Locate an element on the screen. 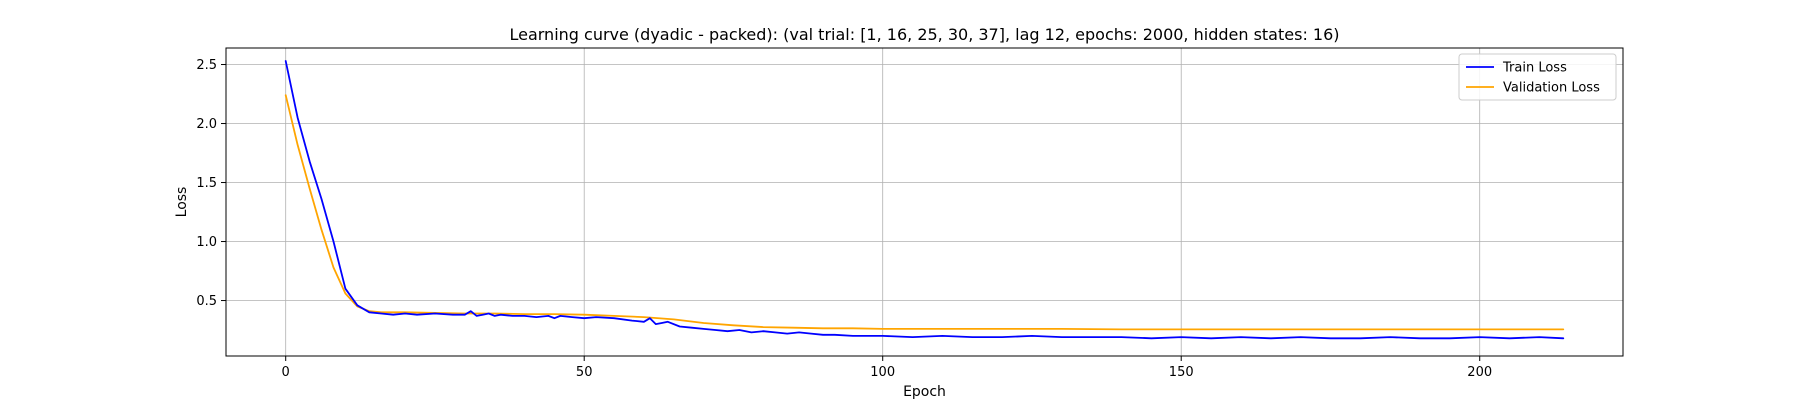 This screenshot has width=1800, height=400. legend-label: Validation Loss is located at coordinates (1551, 88).